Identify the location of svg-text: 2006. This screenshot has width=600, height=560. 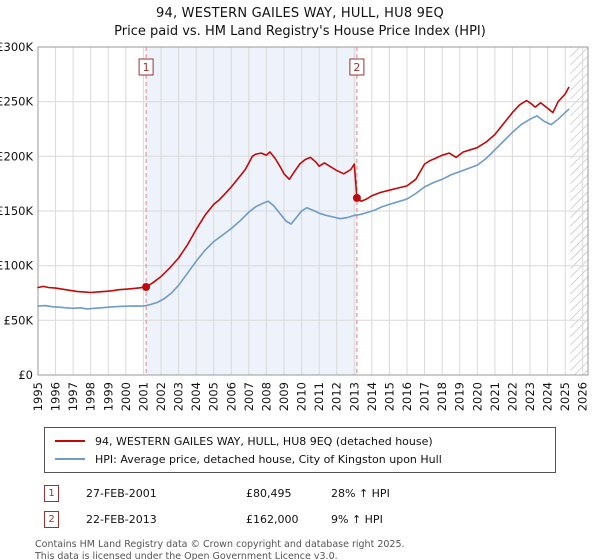
(231, 396).